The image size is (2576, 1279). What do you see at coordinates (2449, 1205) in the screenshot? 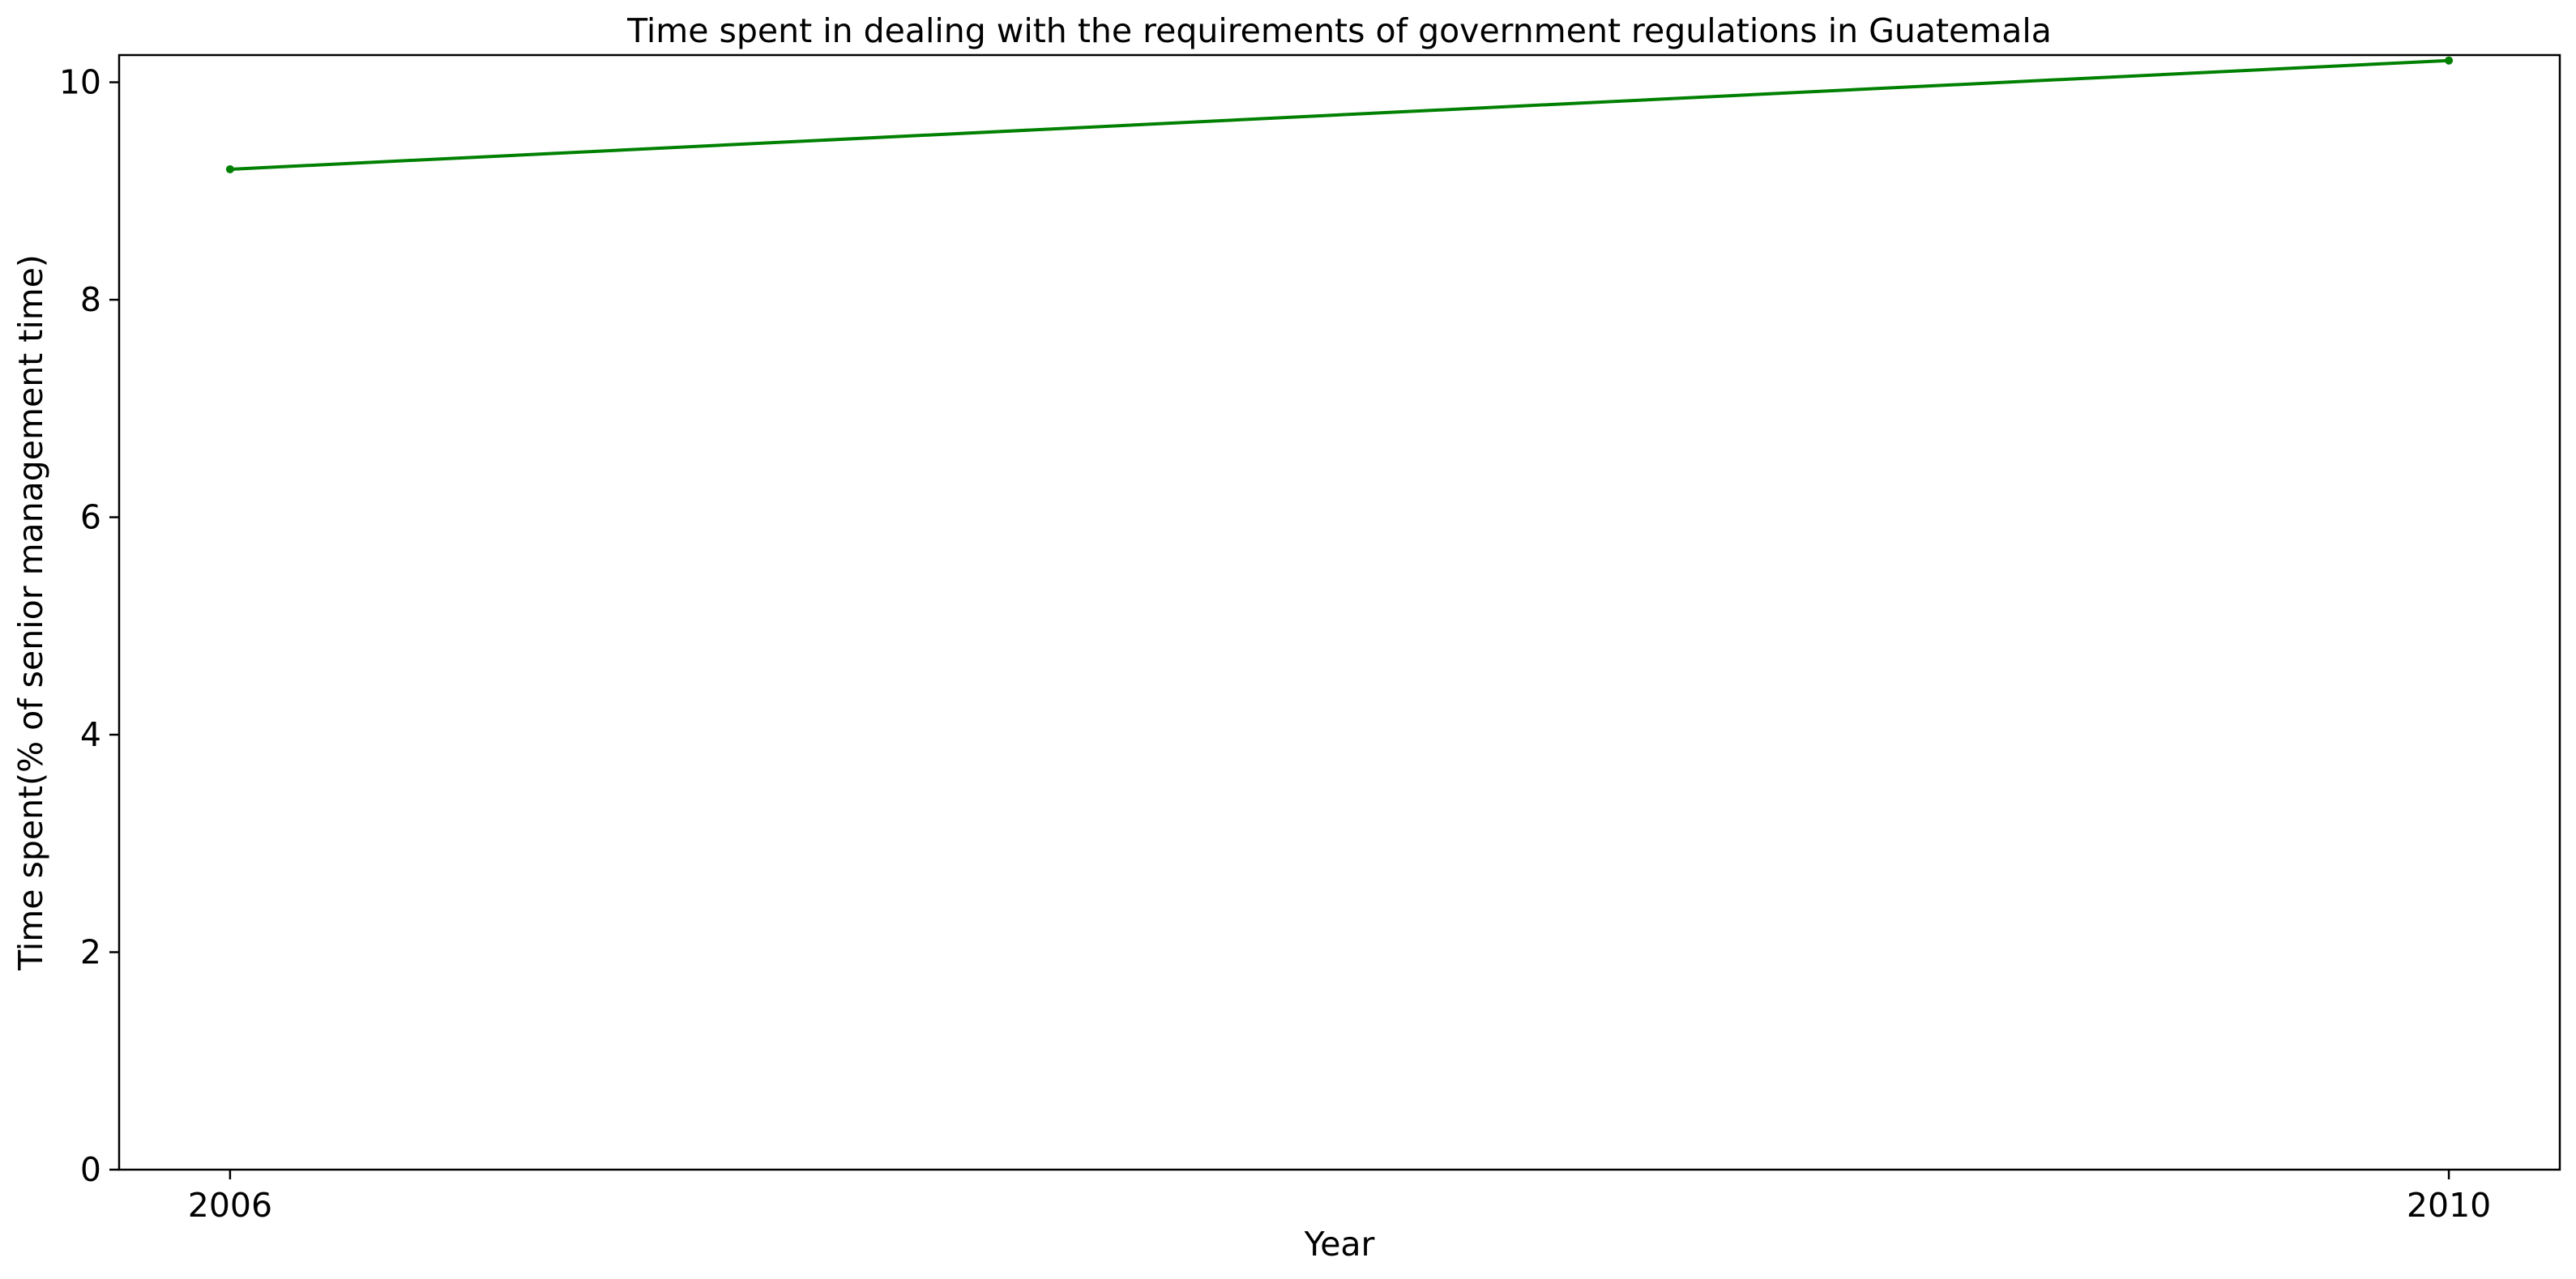
I see `x-tick-label: 2010` at bounding box center [2449, 1205].